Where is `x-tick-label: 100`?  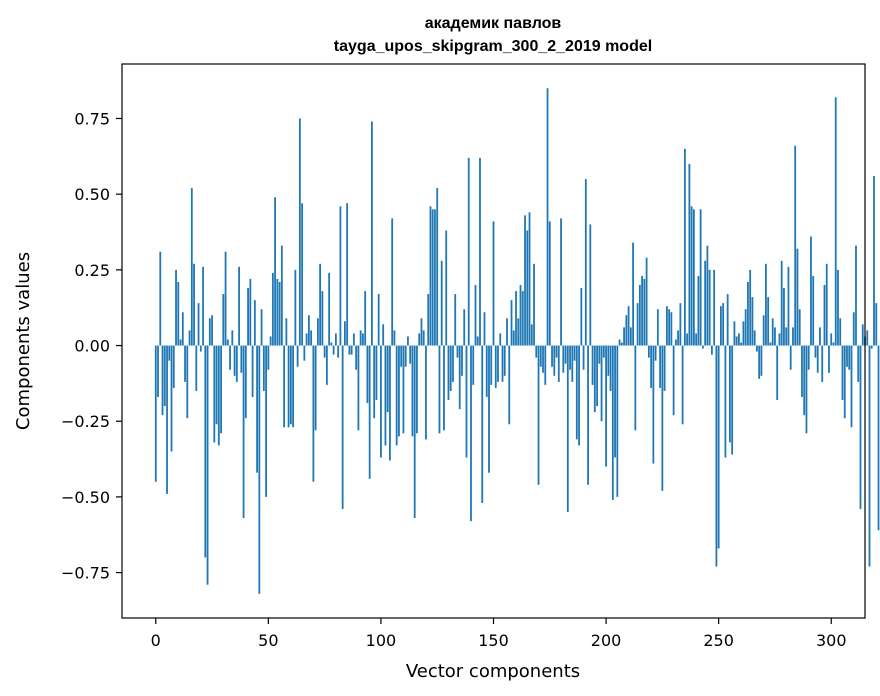 x-tick-label: 100 is located at coordinates (381, 640).